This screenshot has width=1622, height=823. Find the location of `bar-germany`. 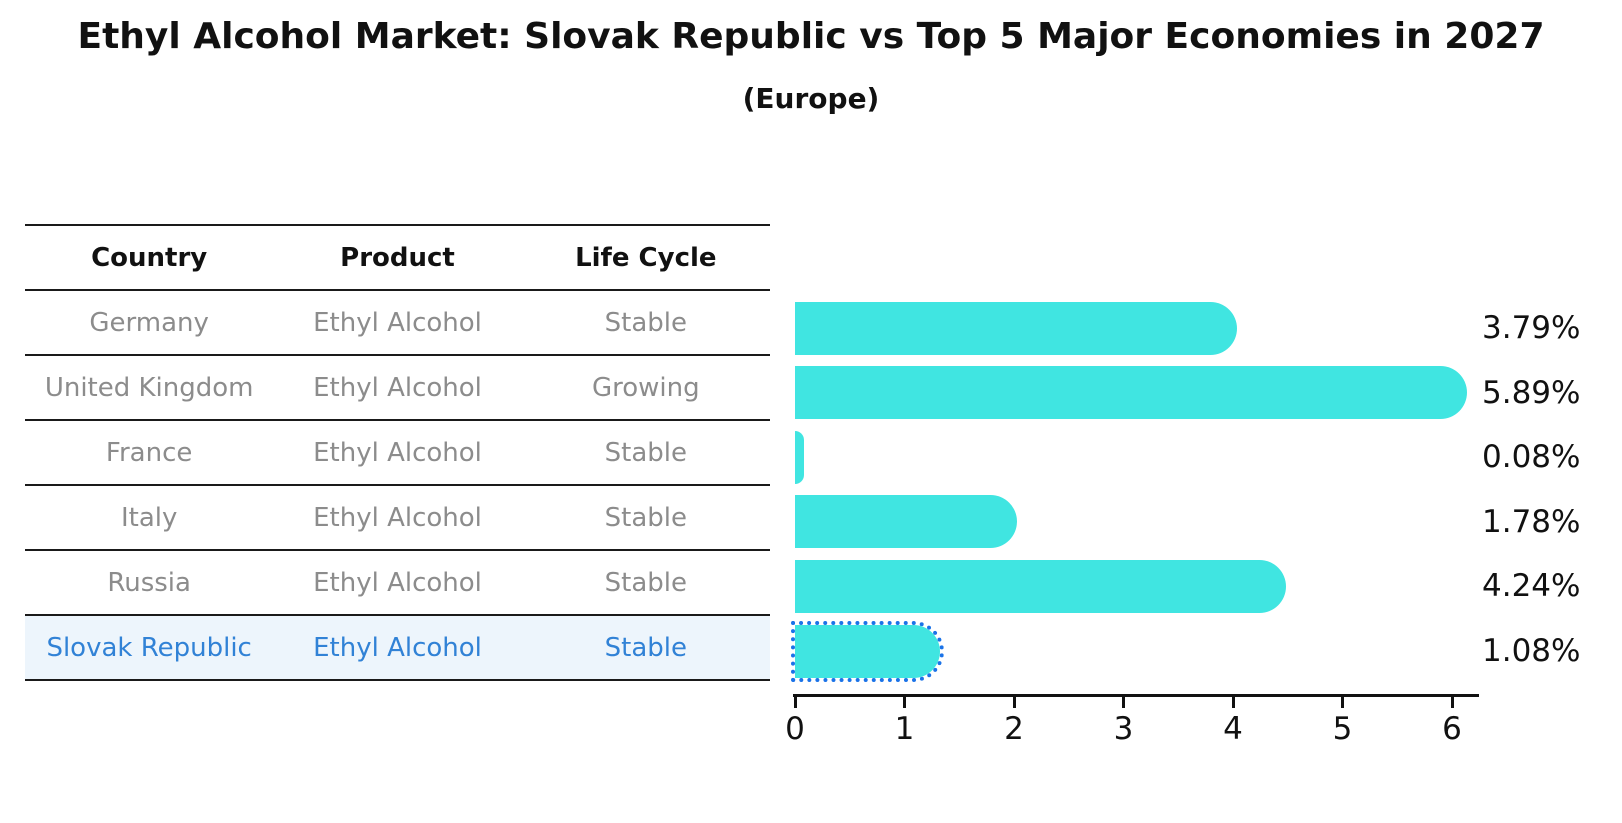

bar-germany is located at coordinates (1016, 328).